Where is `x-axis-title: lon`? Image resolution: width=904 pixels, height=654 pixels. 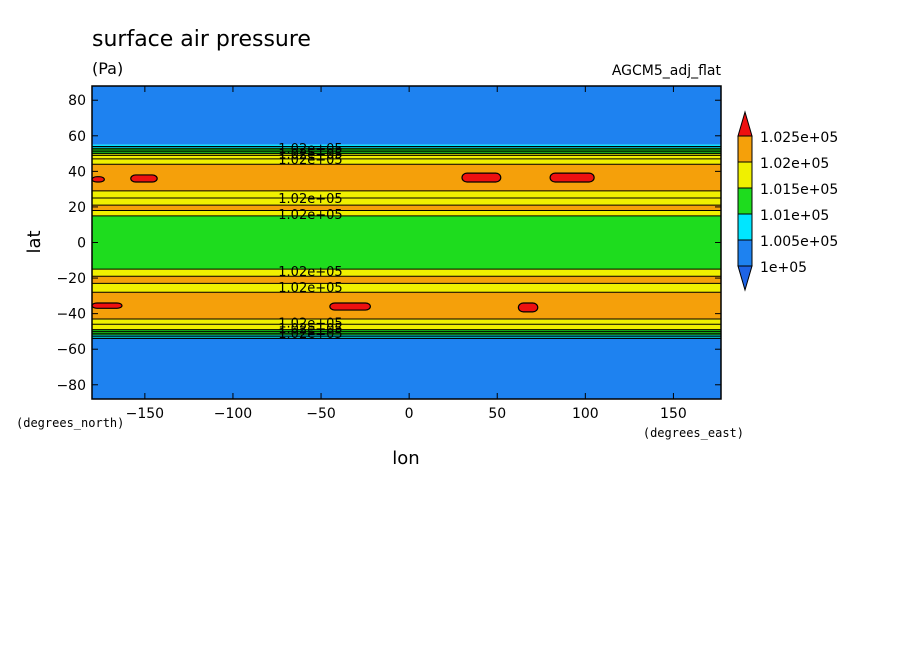 x-axis-title: lon is located at coordinates (405, 458).